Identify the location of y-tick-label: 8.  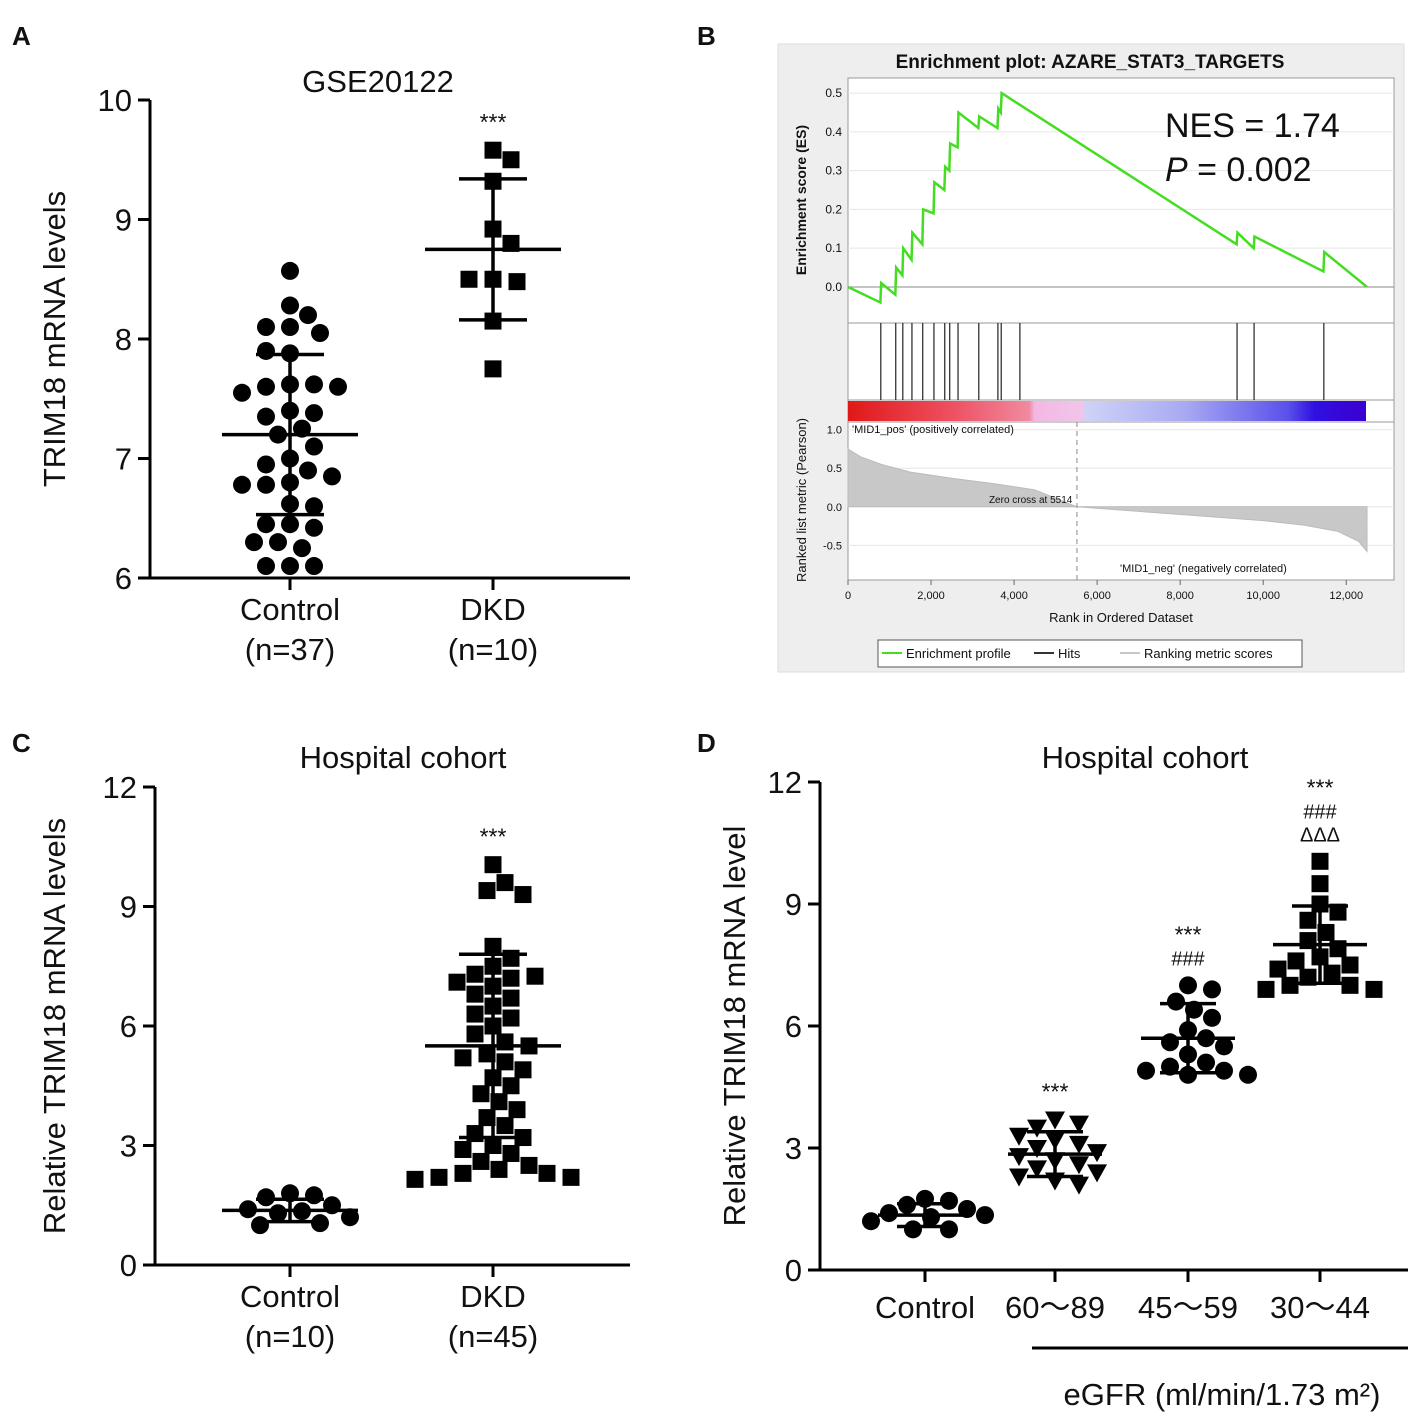
(123, 339).